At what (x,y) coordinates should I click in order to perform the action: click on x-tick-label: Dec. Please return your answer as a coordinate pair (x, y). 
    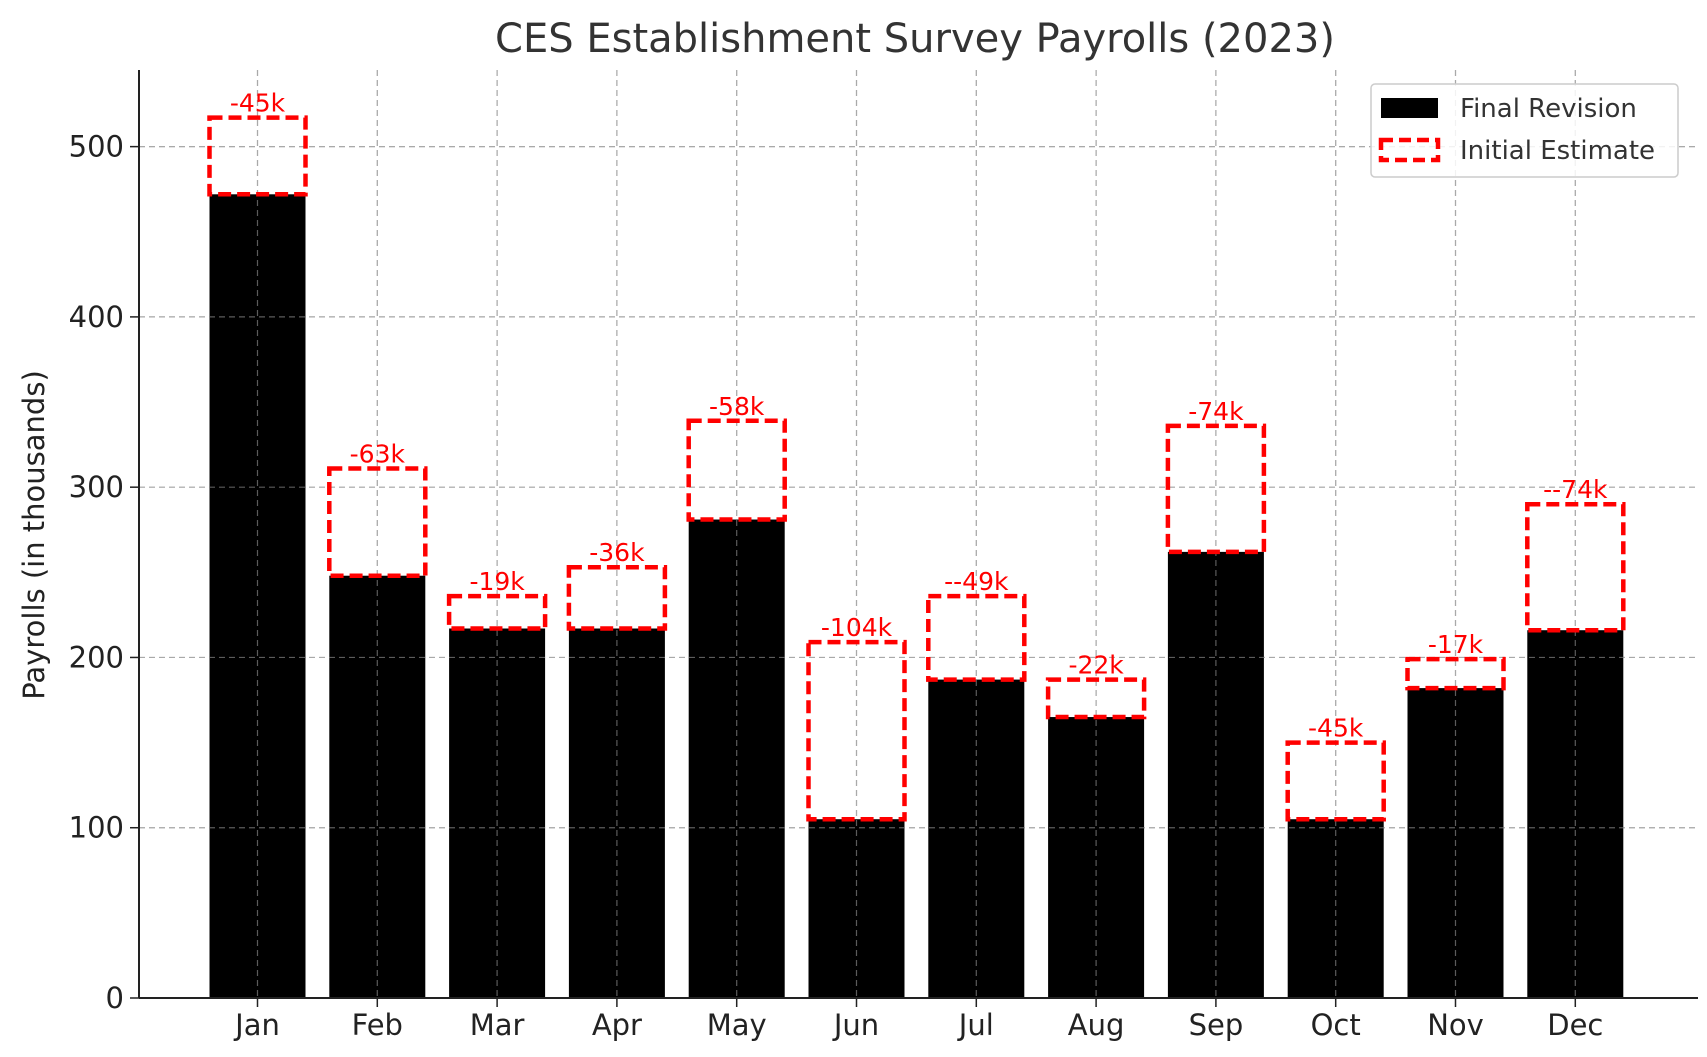
    Looking at the image, I should click on (1575, 1025).